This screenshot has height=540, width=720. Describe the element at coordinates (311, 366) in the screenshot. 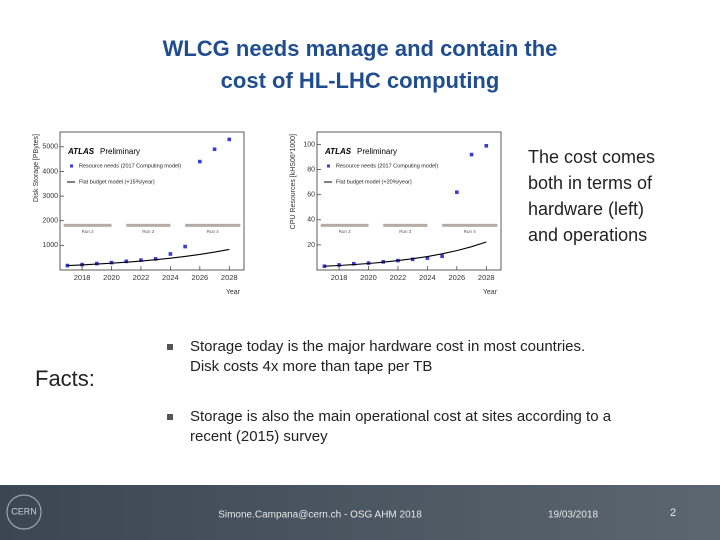

I see `bullet-text: Disk costs 4x more than tape per TB` at that location.